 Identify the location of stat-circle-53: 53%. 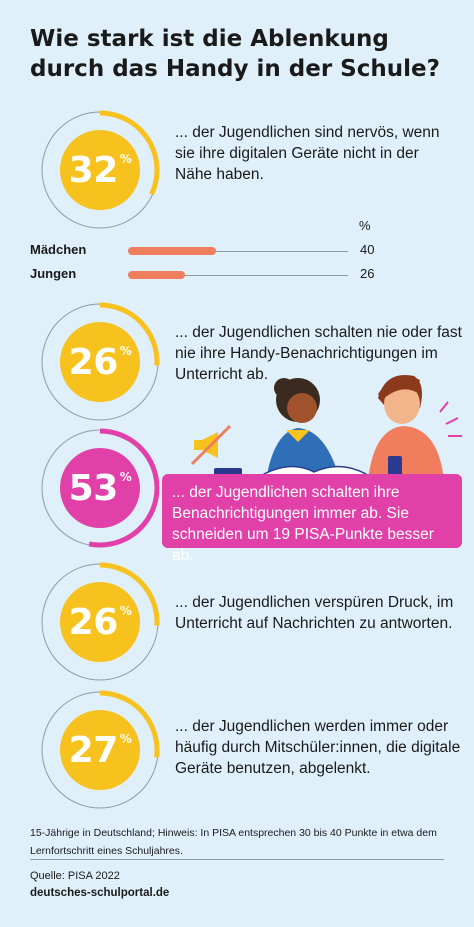
(100, 488).